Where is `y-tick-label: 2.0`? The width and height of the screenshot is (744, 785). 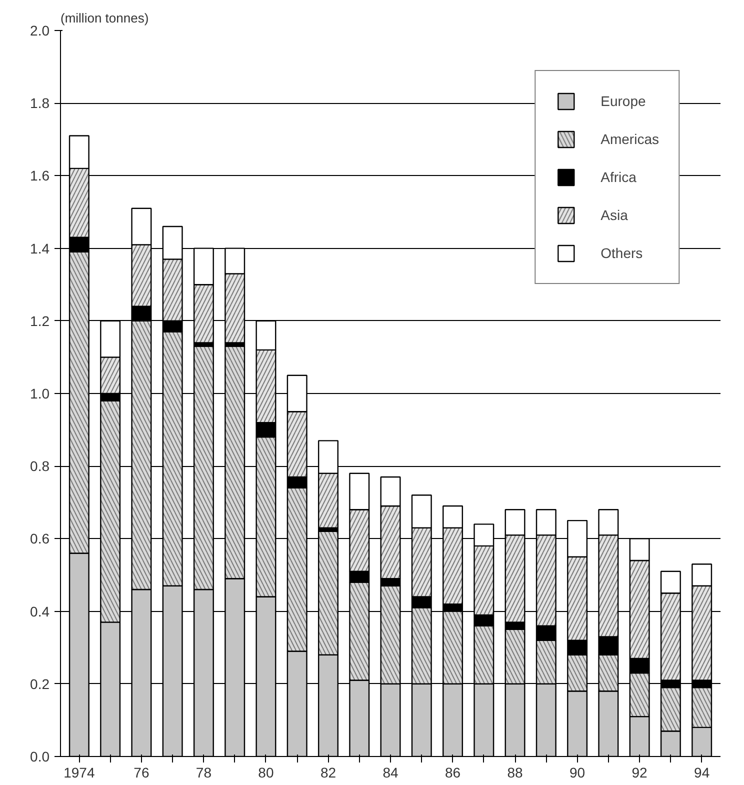 y-tick-label: 2.0 is located at coordinates (40, 30).